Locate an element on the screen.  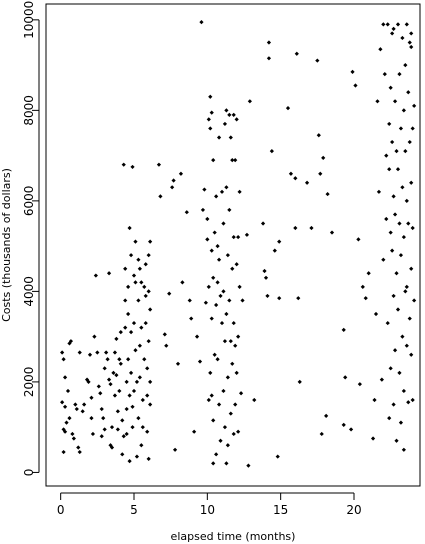
y-axis-title: Costs (thousands of dollars) is located at coordinates (6, 245).